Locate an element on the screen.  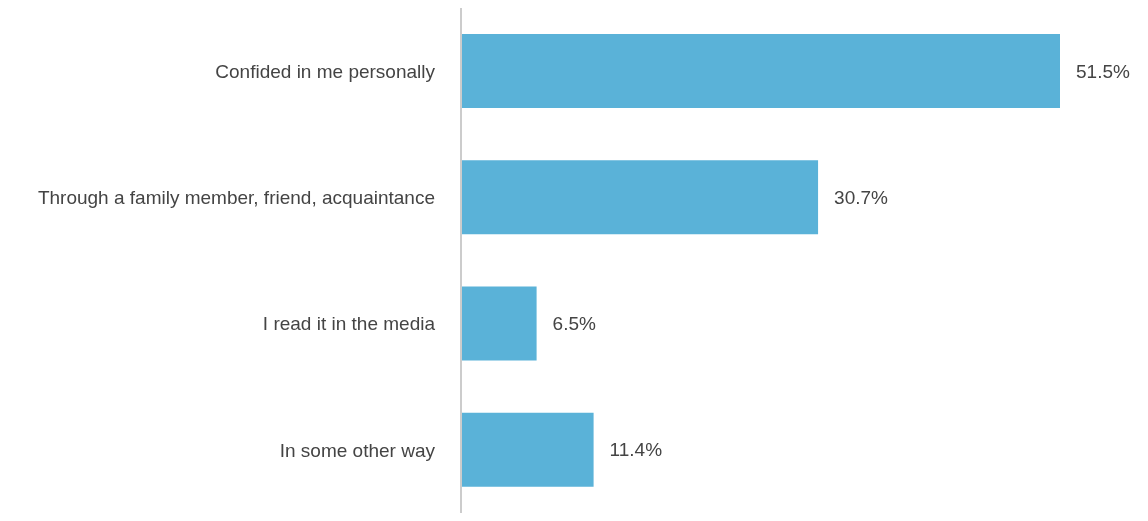
y-tick-label: In some other way is located at coordinates (357, 450).